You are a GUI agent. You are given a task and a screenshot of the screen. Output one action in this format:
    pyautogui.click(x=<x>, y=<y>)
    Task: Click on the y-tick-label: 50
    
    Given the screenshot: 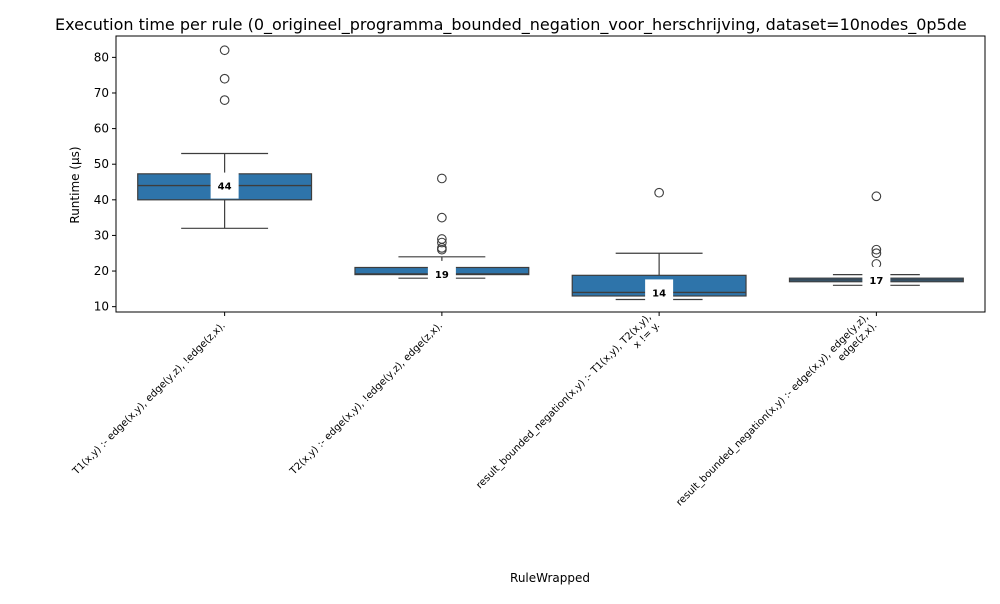 What is the action you would take?
    pyautogui.click(x=101, y=164)
    